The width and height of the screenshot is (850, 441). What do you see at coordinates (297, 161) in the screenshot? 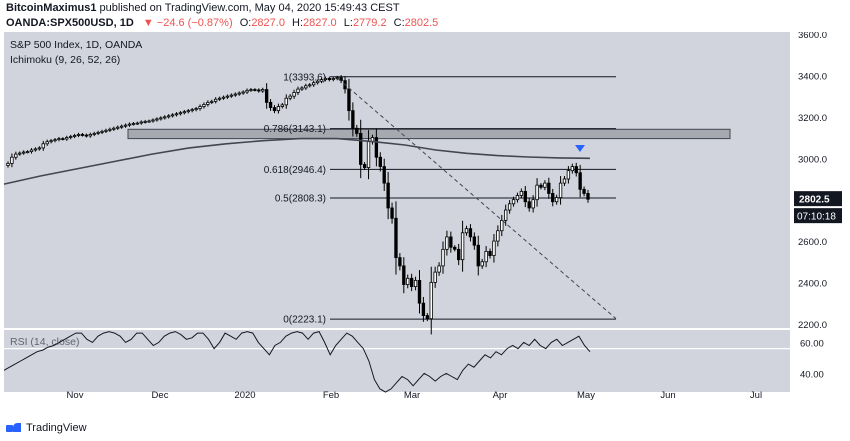
I see `moving-average-line` at bounding box center [297, 161].